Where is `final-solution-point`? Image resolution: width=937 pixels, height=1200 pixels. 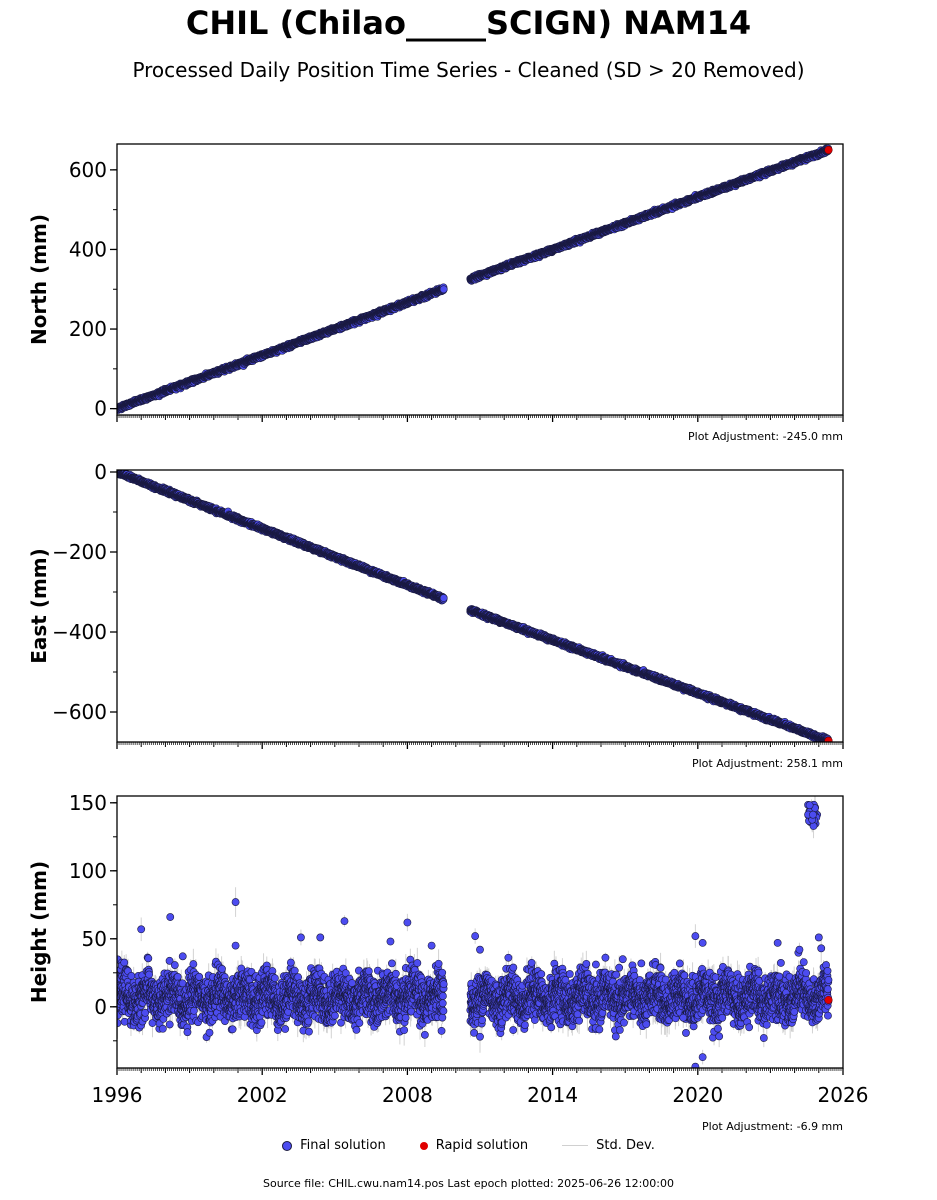
final-solution-point is located at coordinates (443, 289).